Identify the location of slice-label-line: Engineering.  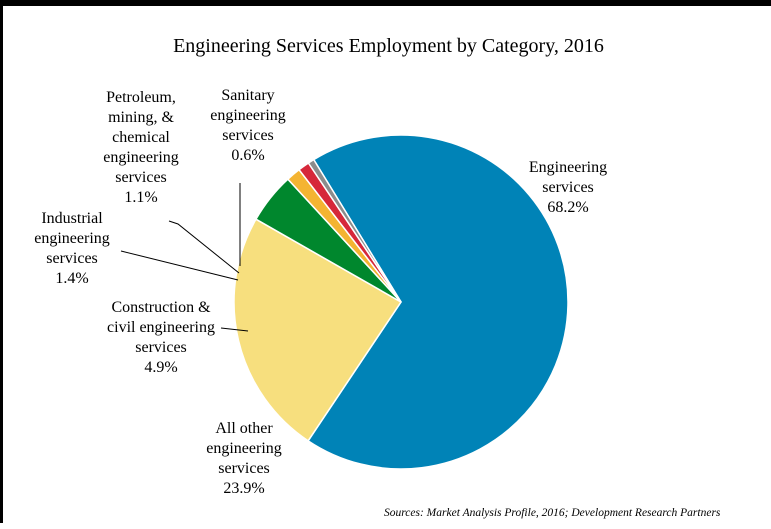
(568, 167).